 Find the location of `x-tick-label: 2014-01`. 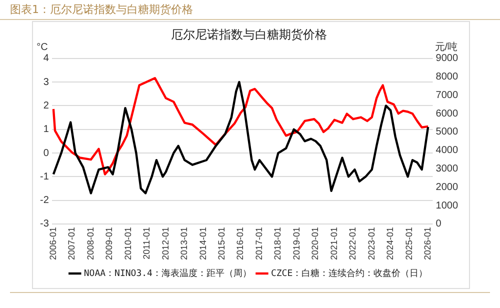

x-tick-label: 2014-01 is located at coordinates (203, 243).